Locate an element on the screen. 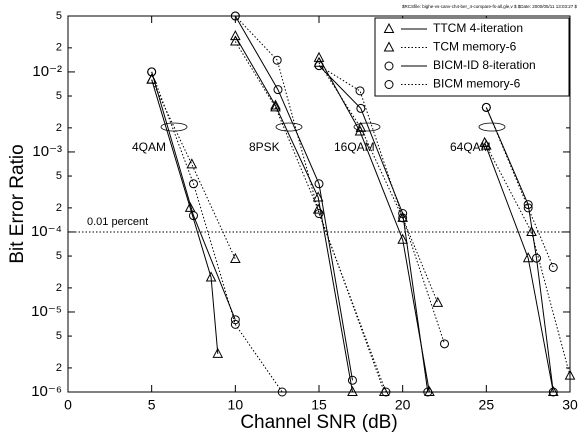  y-tick-label: 10⁻⁴ is located at coordinates (46, 231).